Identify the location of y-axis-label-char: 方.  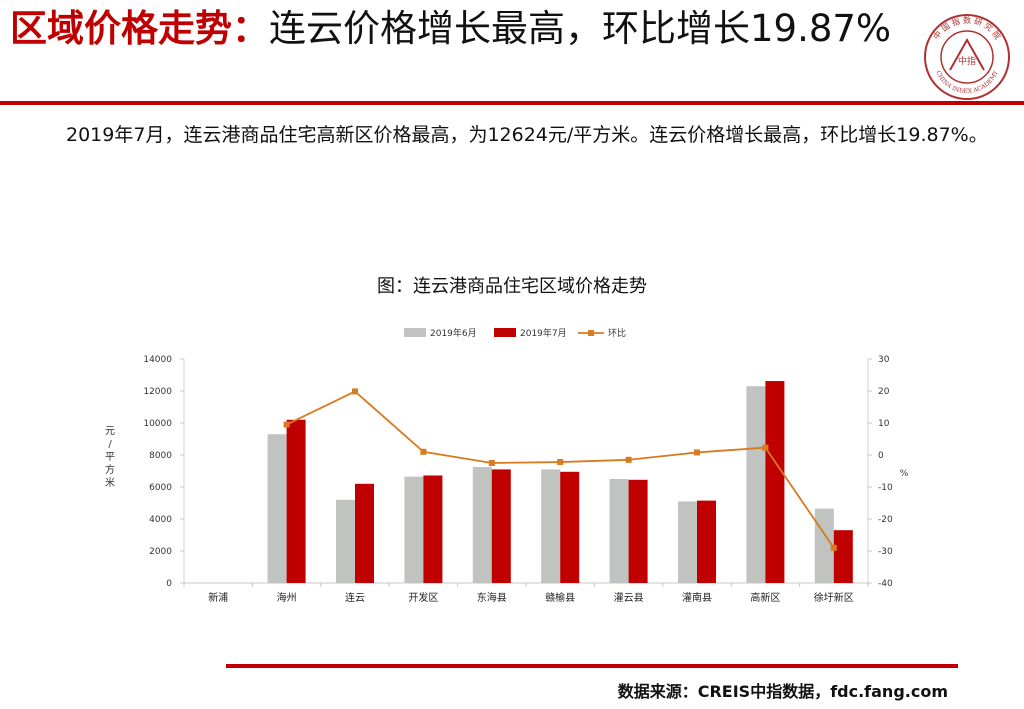
(110, 469).